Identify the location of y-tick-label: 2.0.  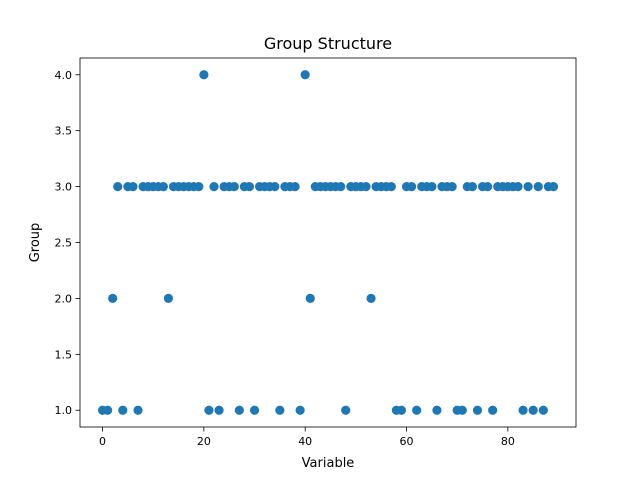
(64, 298).